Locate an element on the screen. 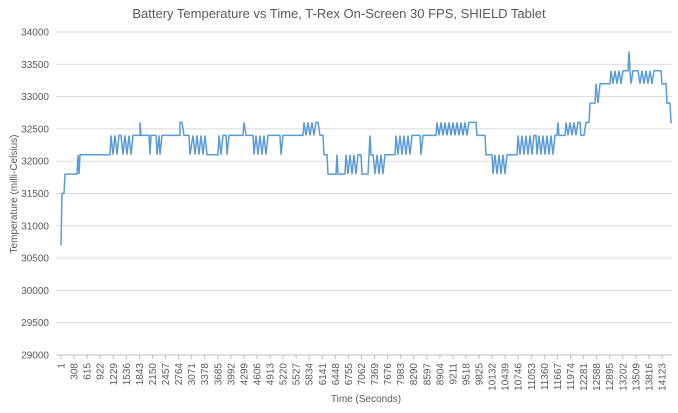 The image size is (678, 413). x-tick-label: 14123 is located at coordinates (662, 377).